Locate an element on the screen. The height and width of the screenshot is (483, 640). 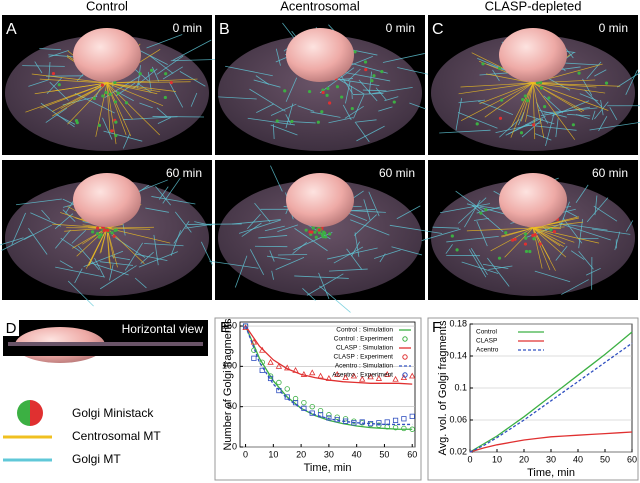
nucleus is located at coordinates (107, 55).